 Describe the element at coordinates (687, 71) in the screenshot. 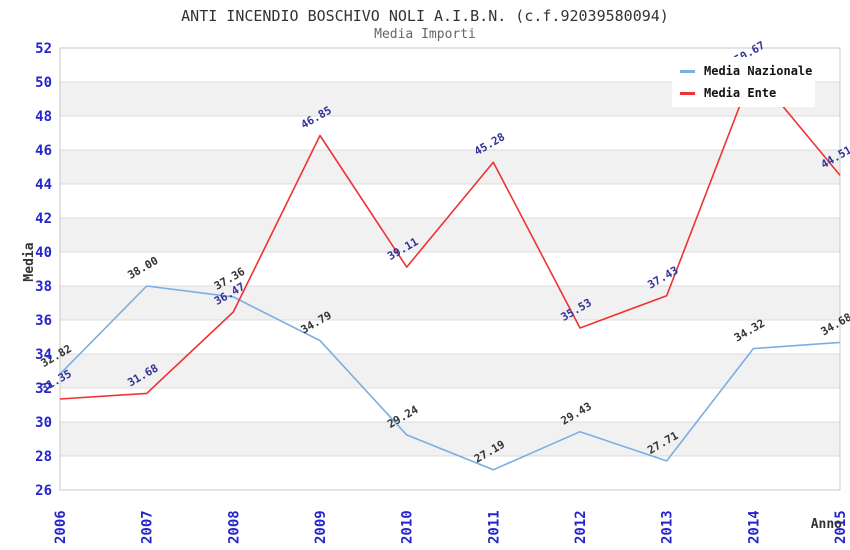

I see `media-nazionale-line-icon` at that location.